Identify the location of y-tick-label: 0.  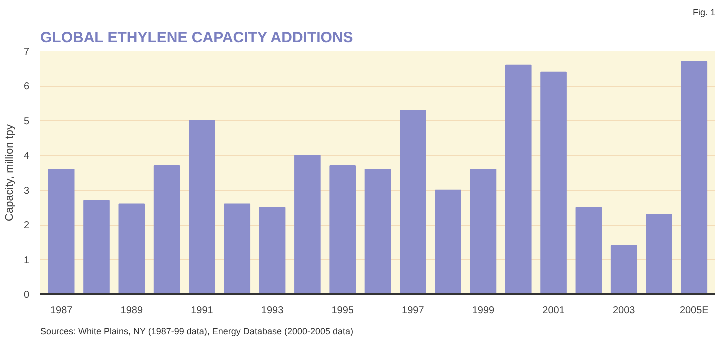
(27, 295).